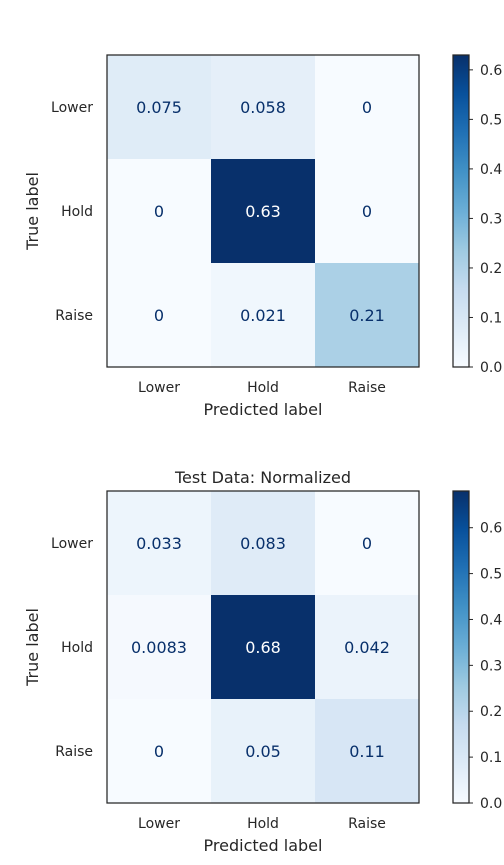  I want to click on cell-value-label: 0.083, so click(263, 543).